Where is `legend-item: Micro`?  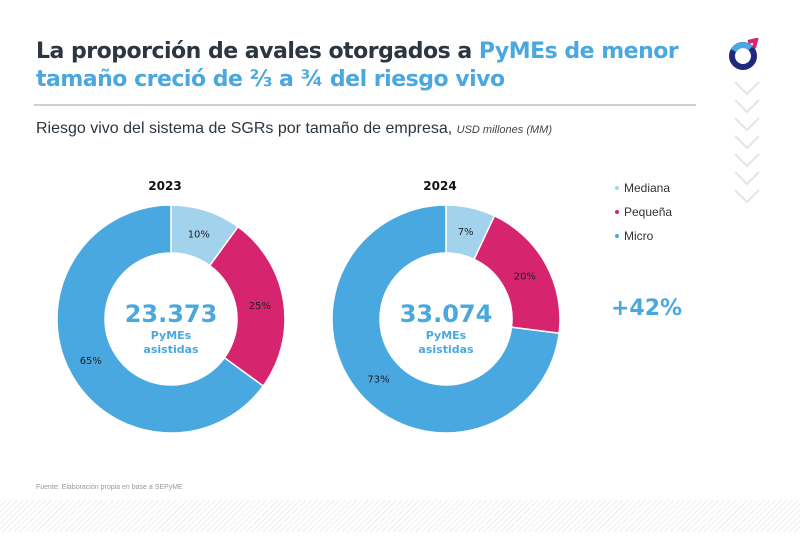 legend-item: Micro is located at coordinates (643, 236).